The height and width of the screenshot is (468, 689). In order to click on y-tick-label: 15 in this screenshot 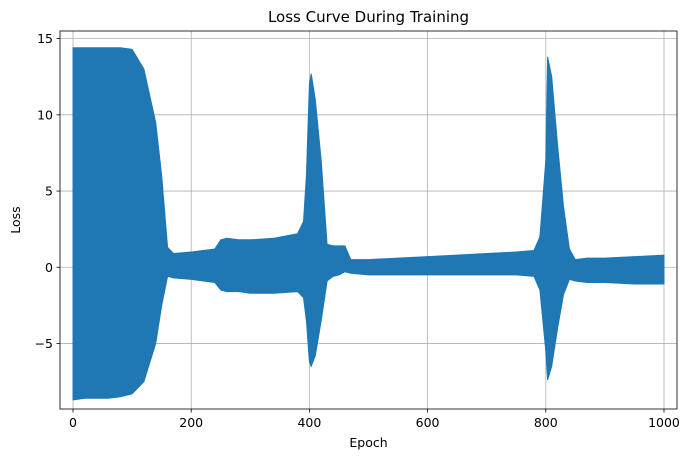, I will do `click(45, 38)`.